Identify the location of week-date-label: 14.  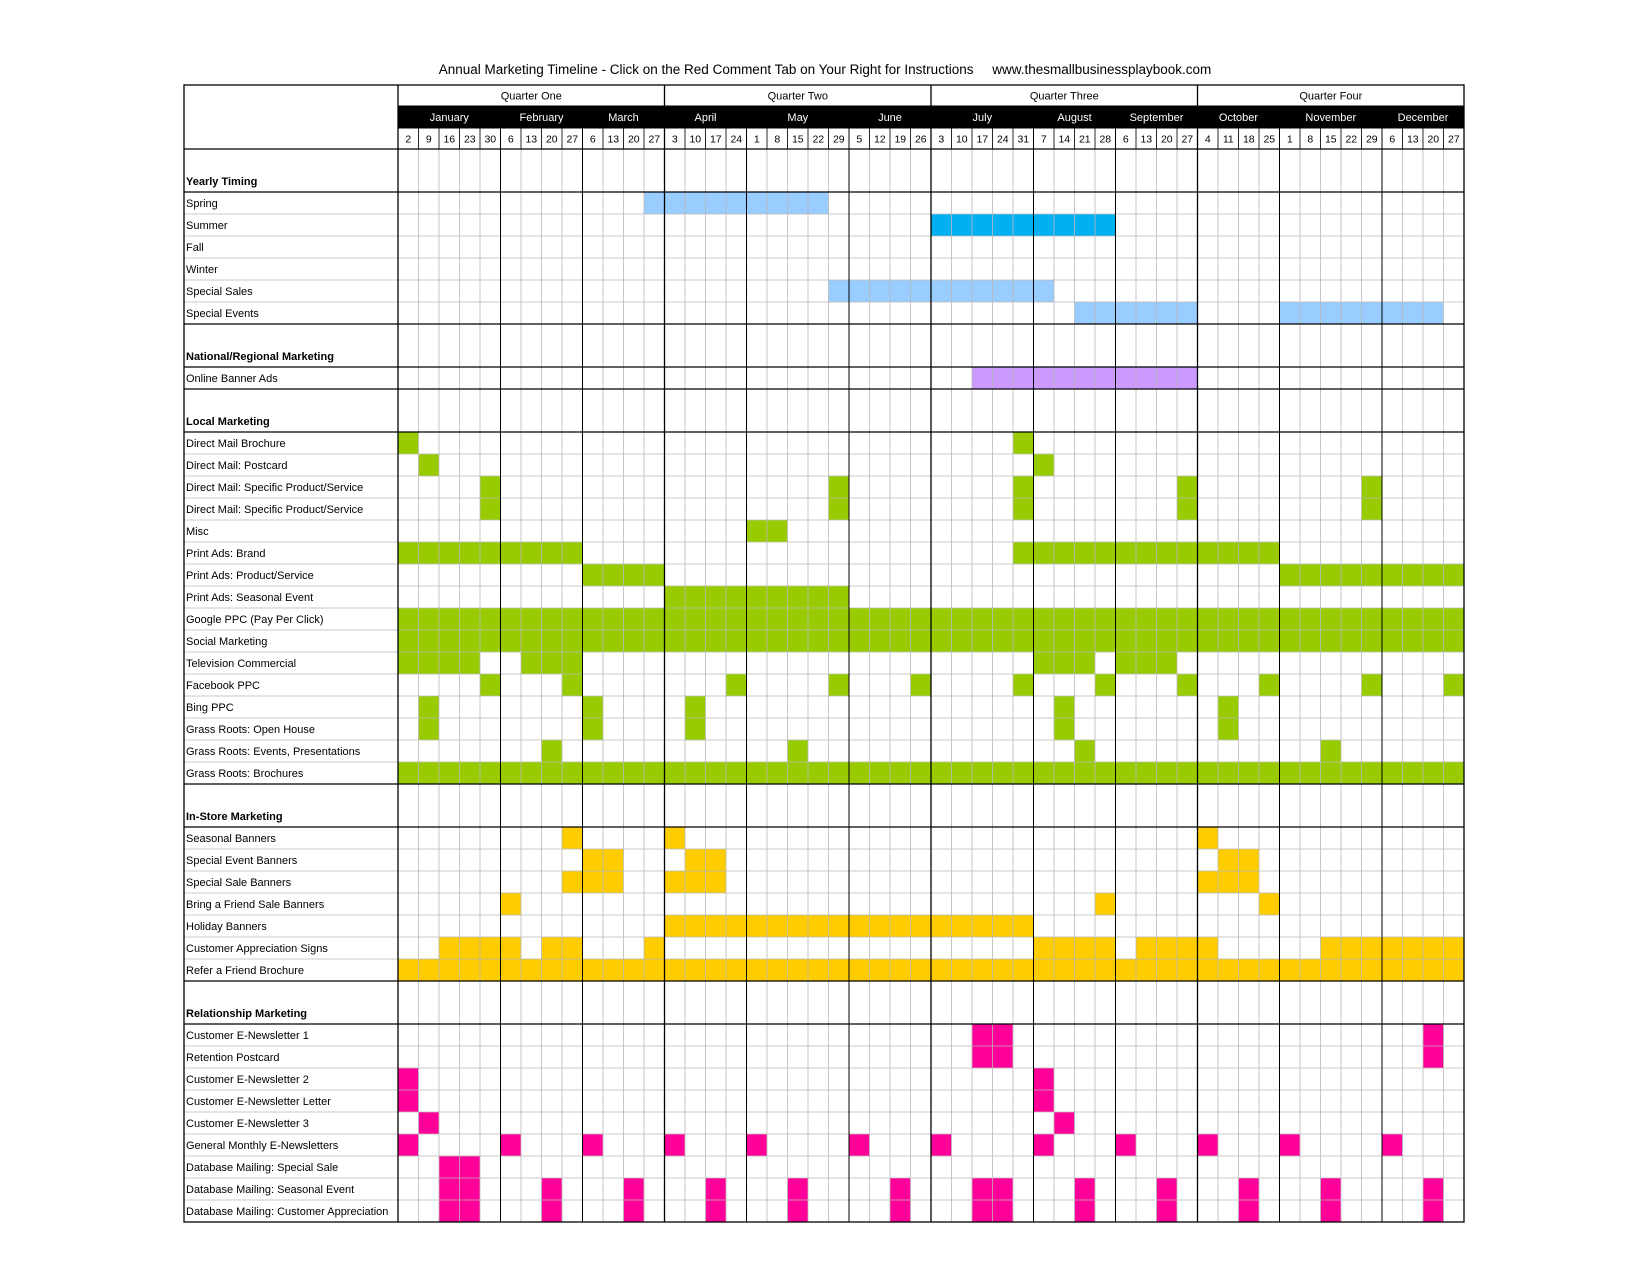
(1064, 139).